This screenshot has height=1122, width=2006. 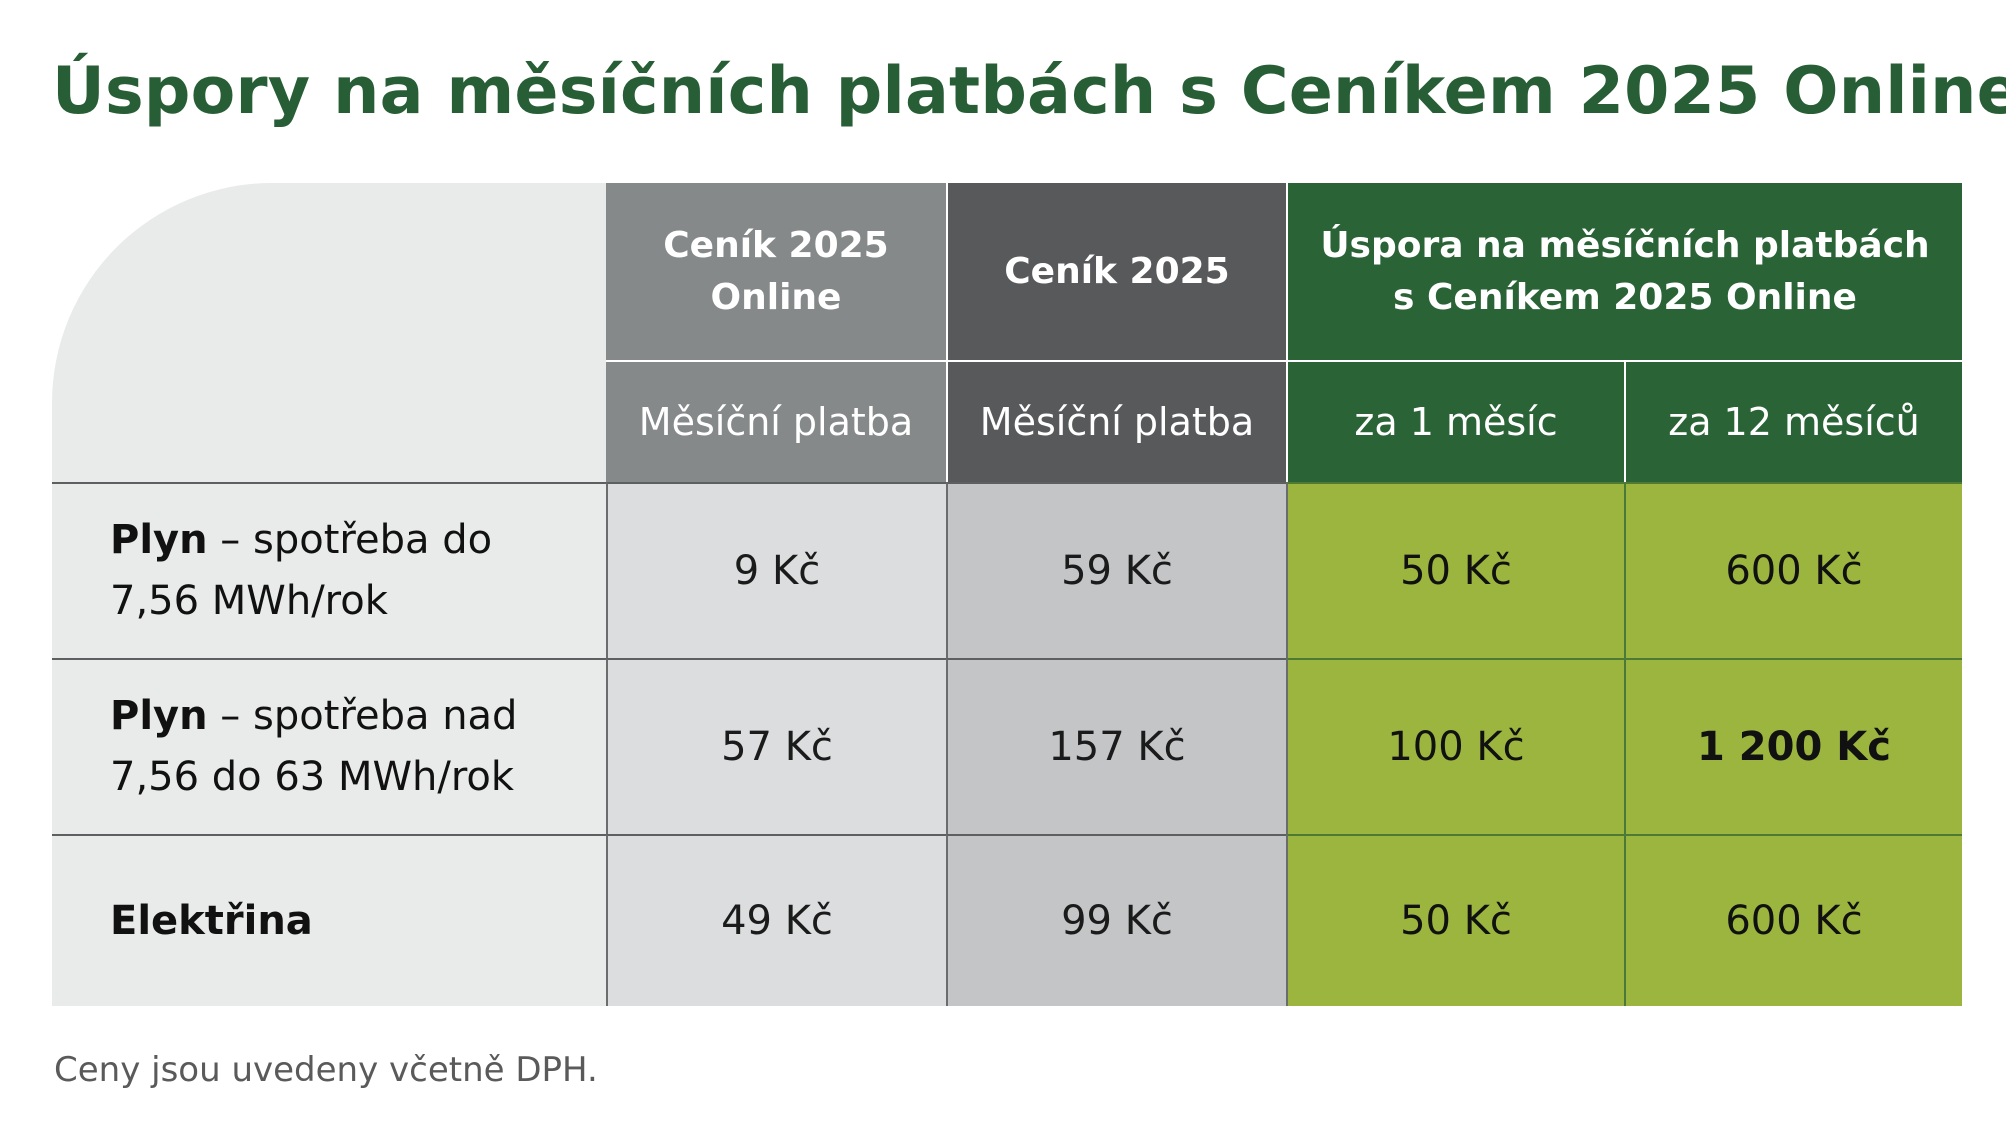 I want to click on row-label-rest: – spotřeba do 7,56 MWh/rok, so click(x=301, y=570).